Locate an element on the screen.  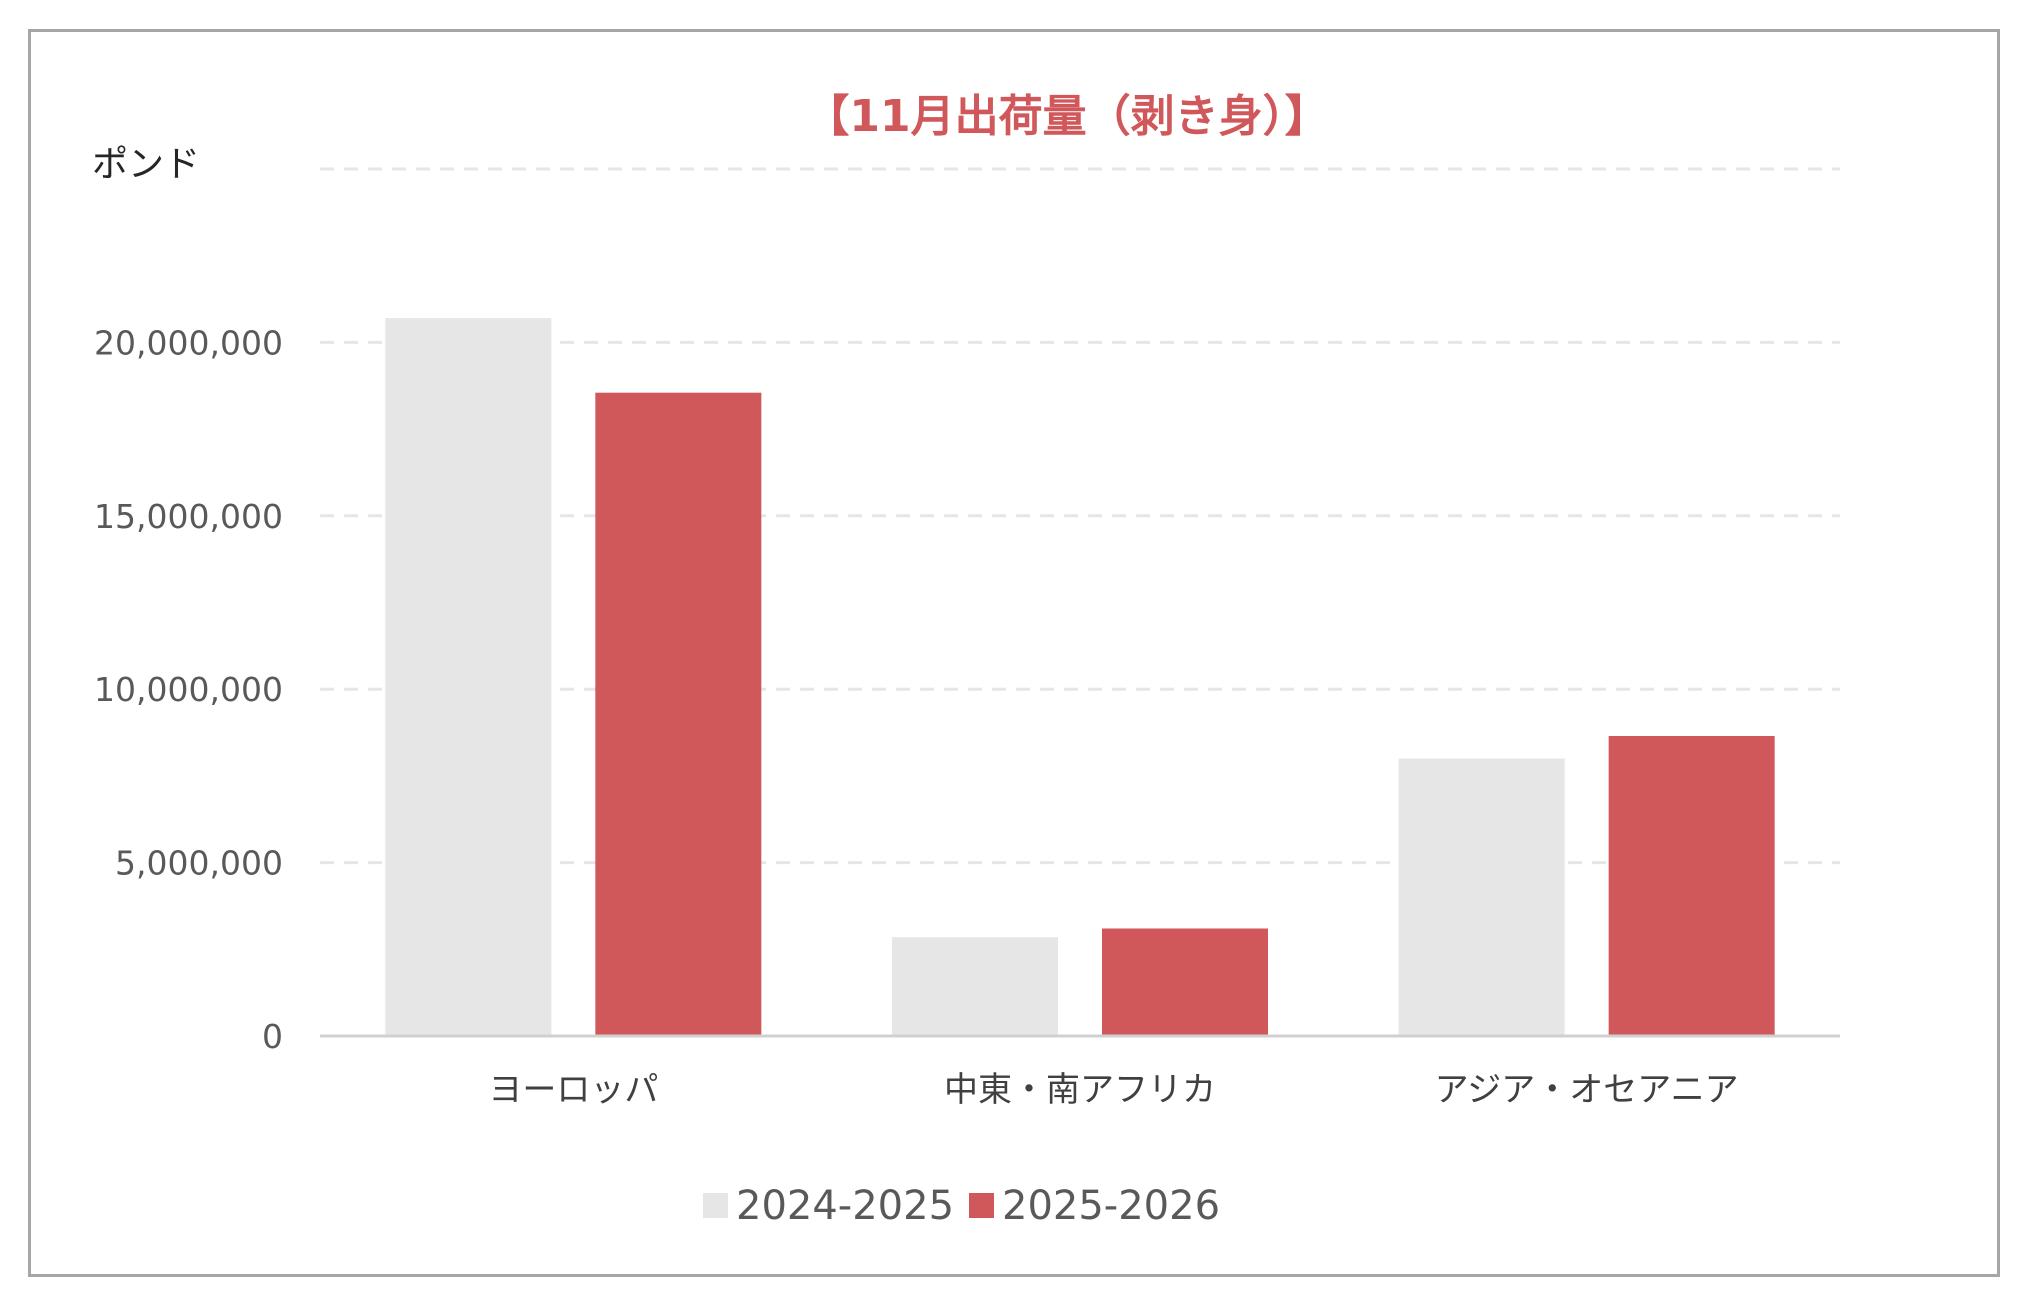
y-axis-unit-label: ポンド is located at coordinates (146, 164).